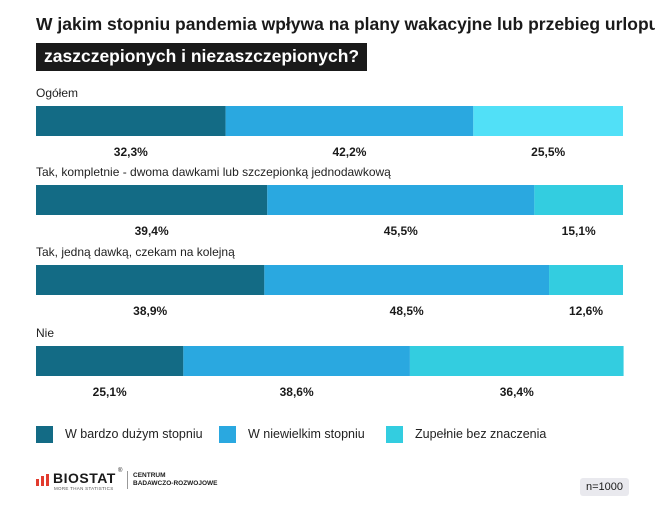 Image resolution: width=655 pixels, height=517 pixels. What do you see at coordinates (57, 93) in the screenshot?
I see `category-label: Ogółem` at bounding box center [57, 93].